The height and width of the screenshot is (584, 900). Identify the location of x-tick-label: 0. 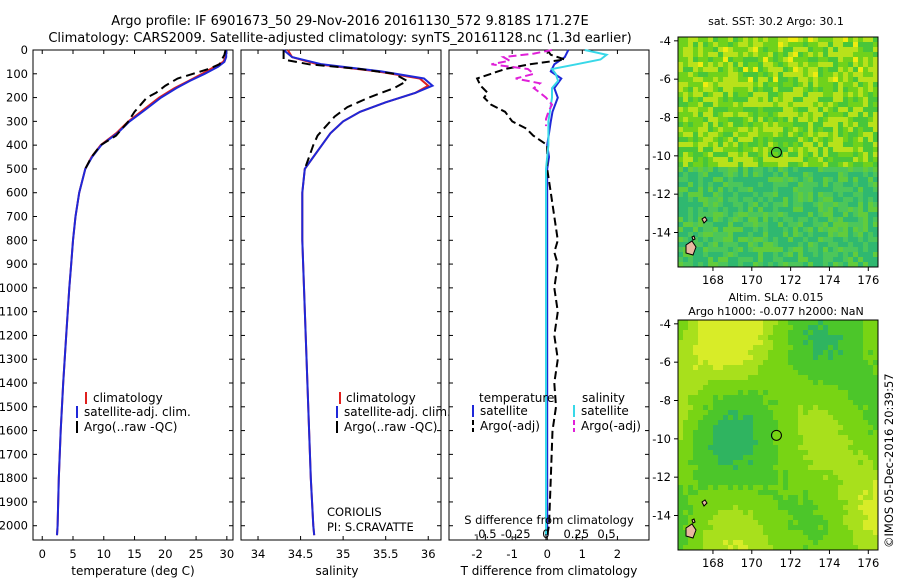
(547, 554).